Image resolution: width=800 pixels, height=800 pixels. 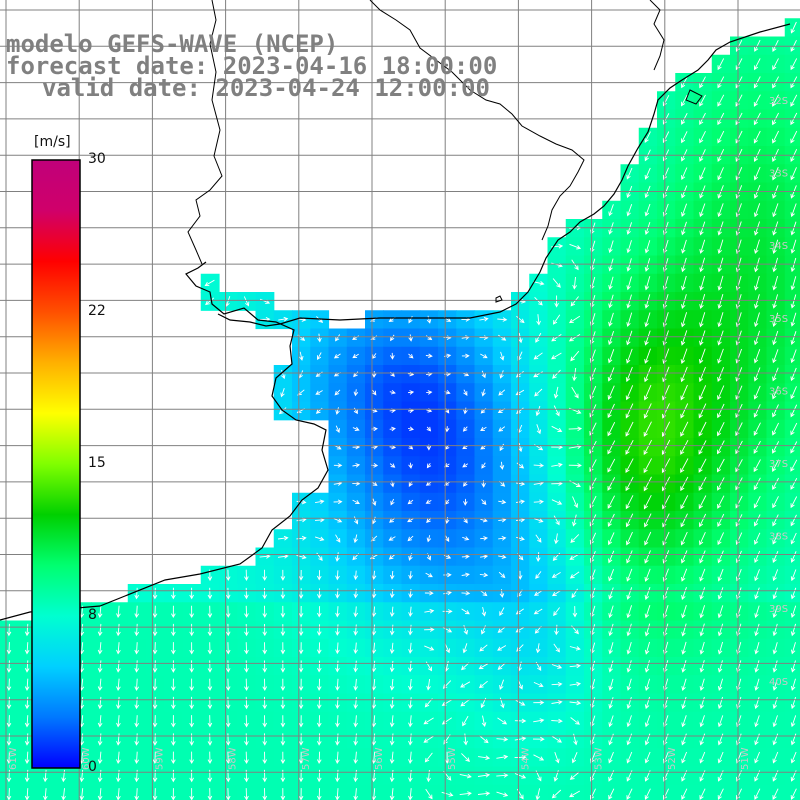 I want to click on latitude-label: 37S, so click(x=778, y=464).